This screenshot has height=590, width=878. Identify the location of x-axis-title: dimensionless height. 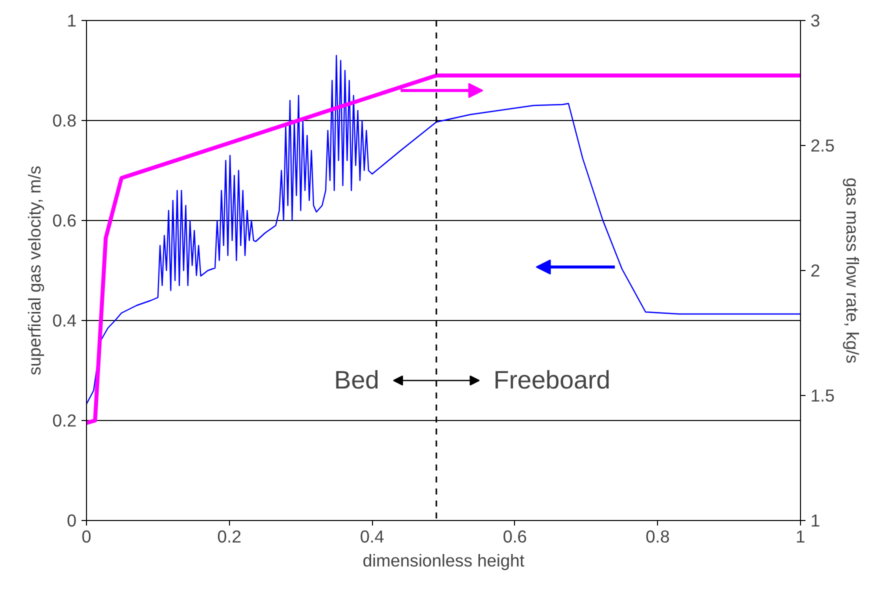
(443, 560).